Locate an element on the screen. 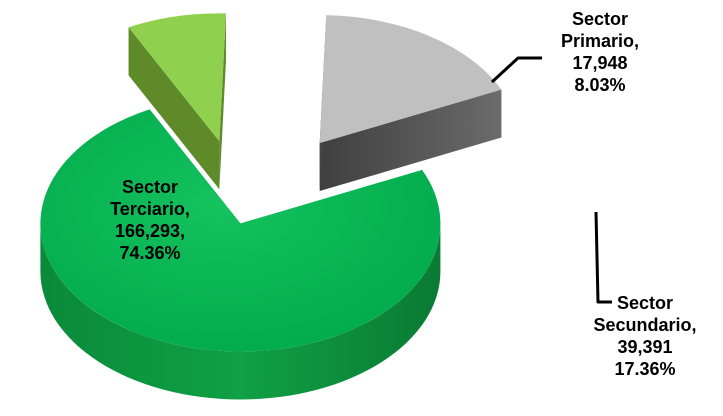 This screenshot has width=723, height=416. slice-label-secundario: Sector Secundario, 39,391 17.36% is located at coordinates (645, 336).